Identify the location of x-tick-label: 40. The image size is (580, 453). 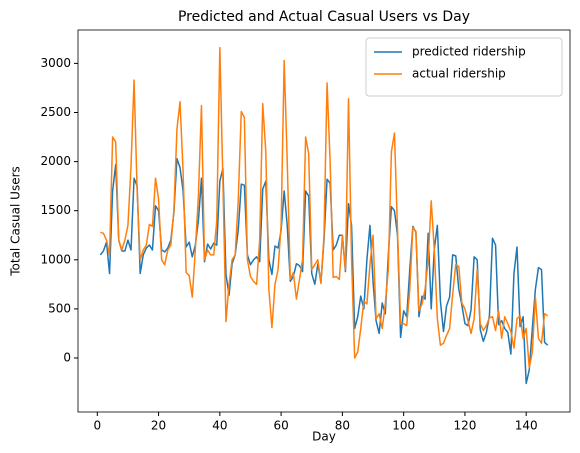
(219, 426).